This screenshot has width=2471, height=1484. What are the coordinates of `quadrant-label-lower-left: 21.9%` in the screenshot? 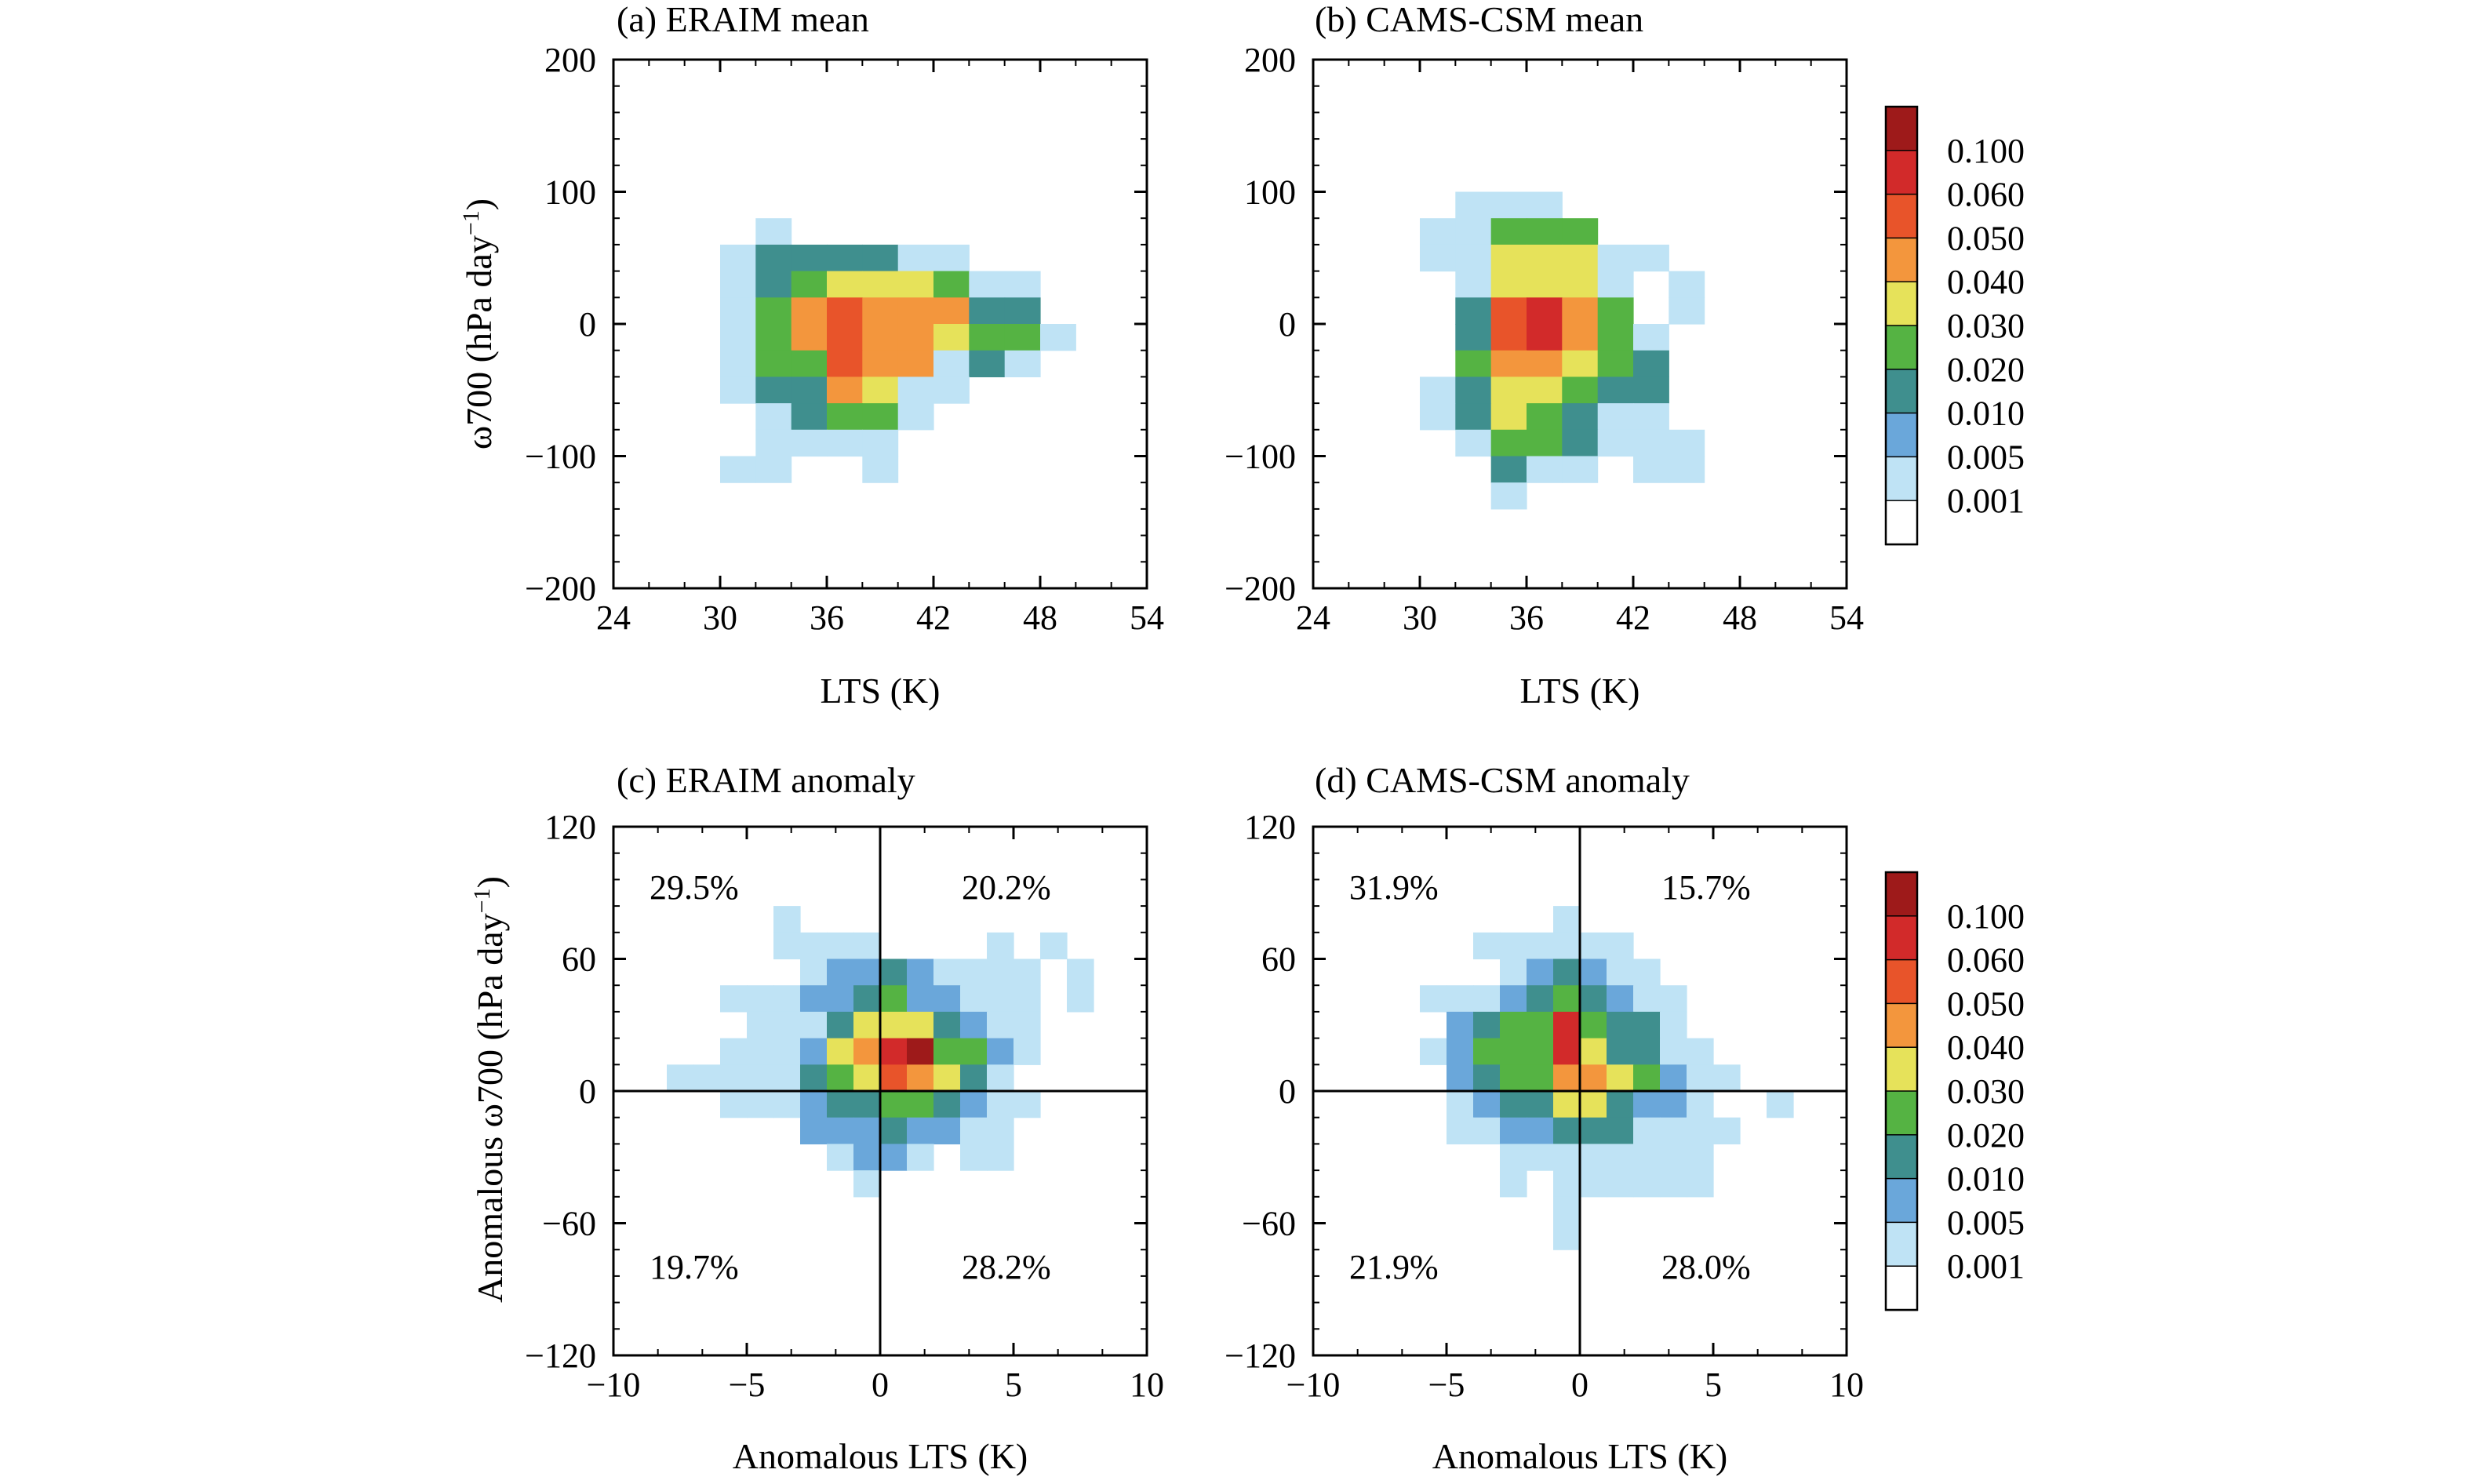 It's located at (1394, 1267).